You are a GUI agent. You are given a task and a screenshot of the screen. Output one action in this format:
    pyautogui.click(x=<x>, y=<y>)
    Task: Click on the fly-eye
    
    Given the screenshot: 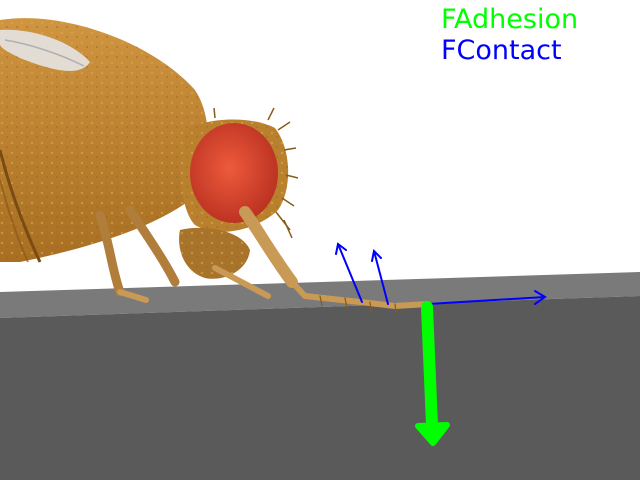 What is the action you would take?
    pyautogui.click(x=234, y=173)
    